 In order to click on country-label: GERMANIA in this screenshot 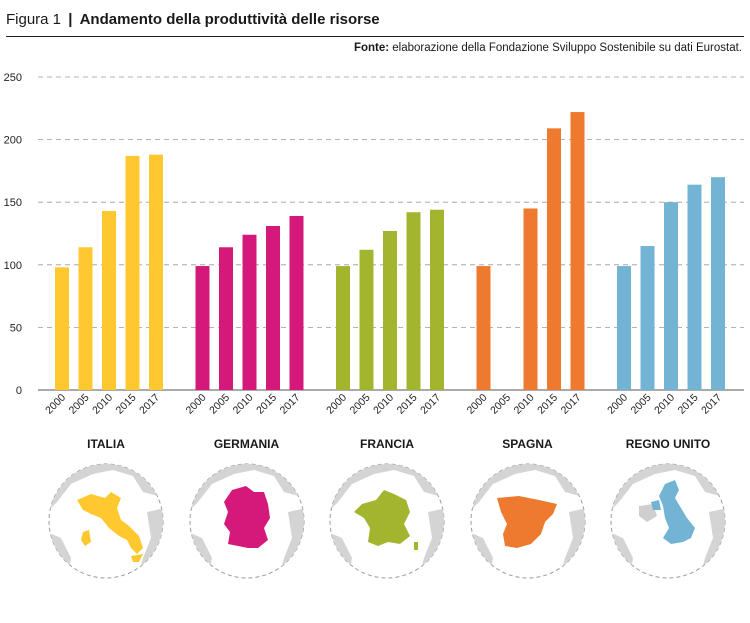, I will do `click(246, 444)`.